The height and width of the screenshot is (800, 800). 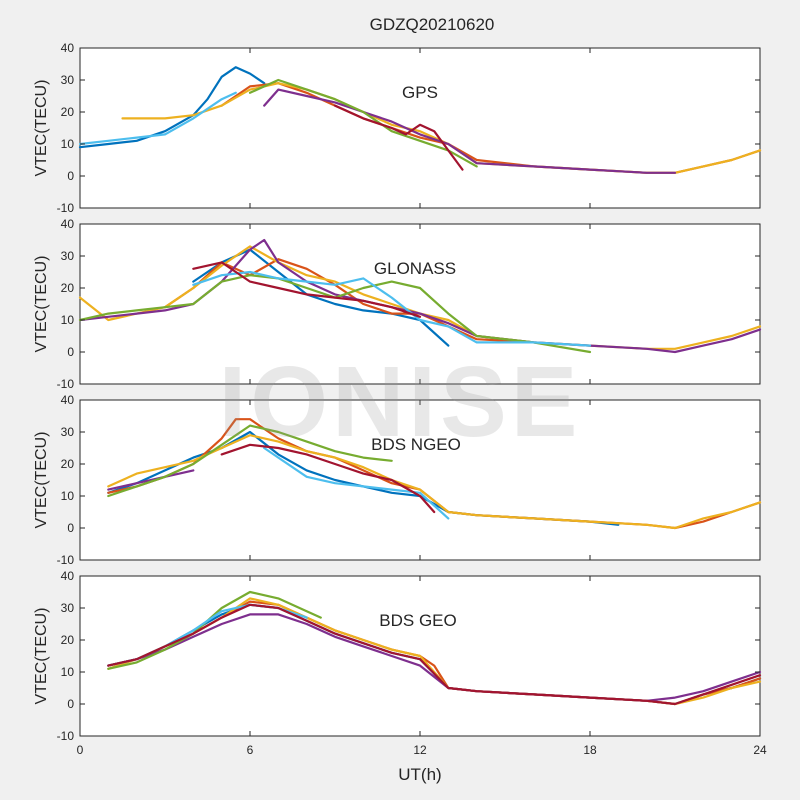 I want to click on x-tick-label: 0, so click(x=80, y=750).